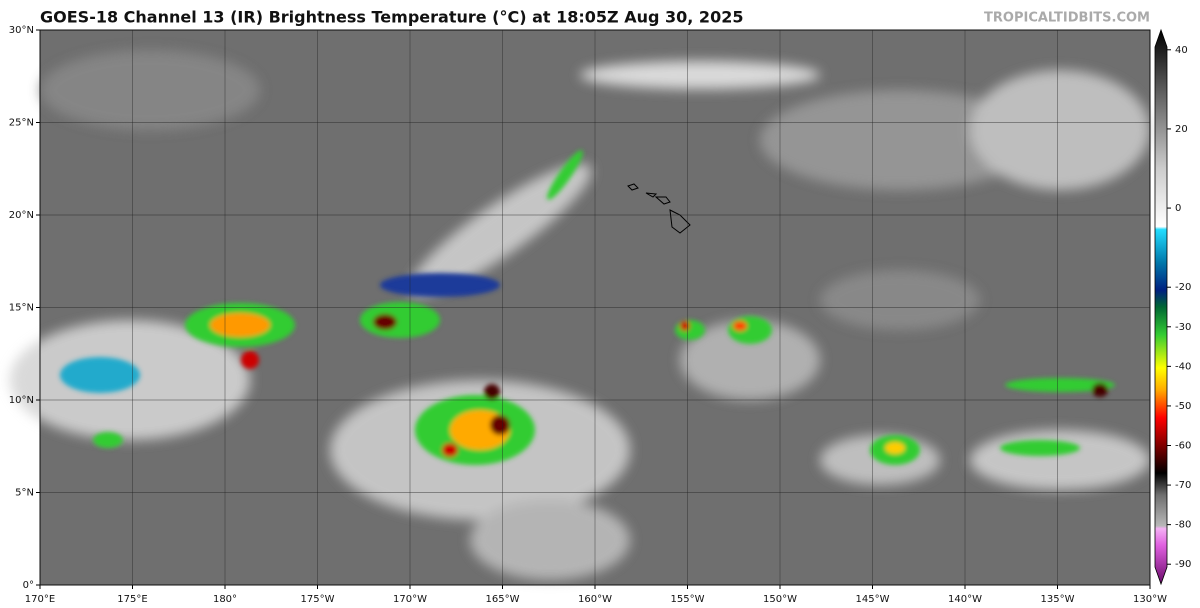  I want to click on colorbar-label: -60, so click(1183, 446).